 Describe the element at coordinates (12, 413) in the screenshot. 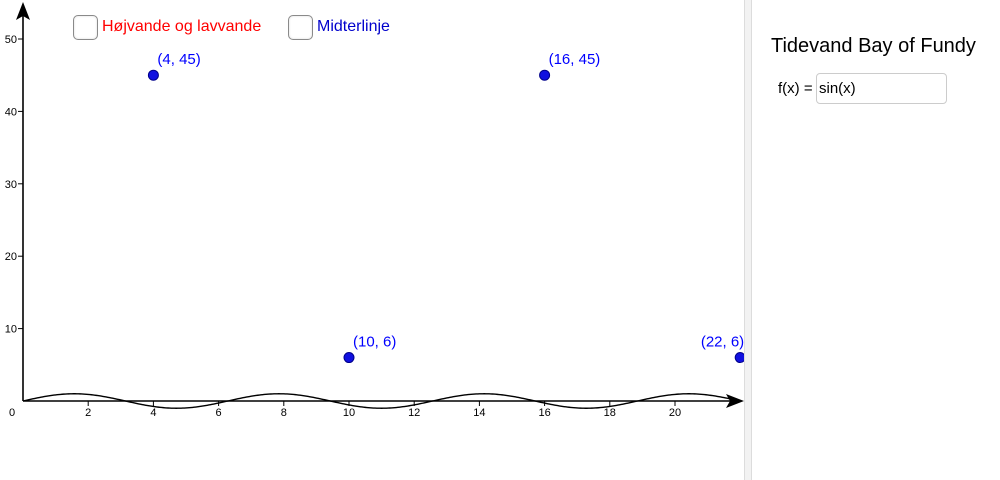

I see `x-tick-label: 0` at that location.